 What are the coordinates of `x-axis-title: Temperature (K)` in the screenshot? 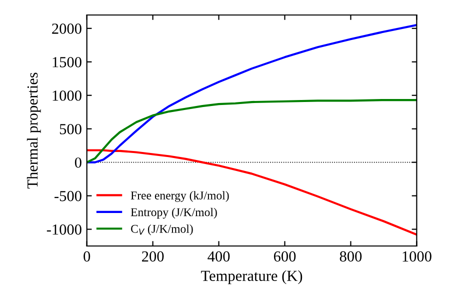 It's located at (251, 277).